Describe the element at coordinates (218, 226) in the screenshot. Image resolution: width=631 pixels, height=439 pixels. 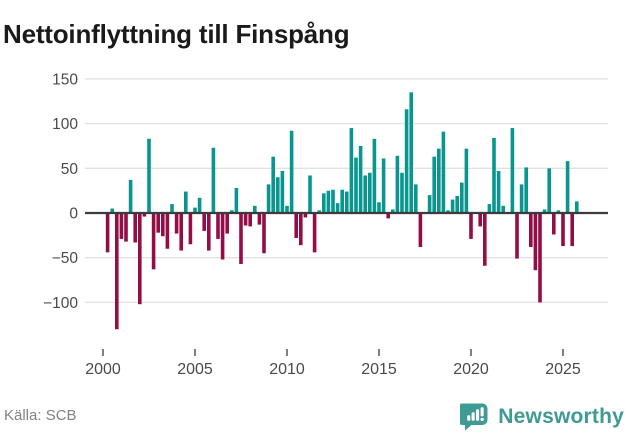
I see `bar-2006-Q2` at that location.